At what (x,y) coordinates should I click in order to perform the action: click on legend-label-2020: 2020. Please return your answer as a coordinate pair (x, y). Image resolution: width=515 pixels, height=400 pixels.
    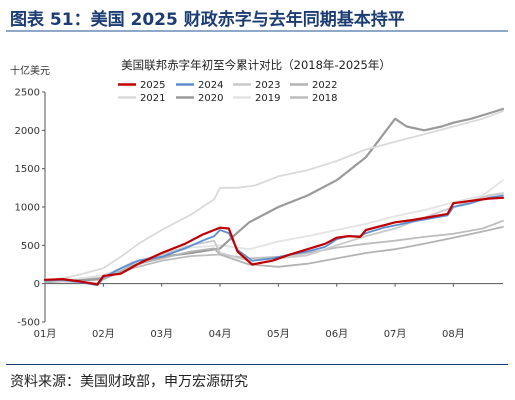
    Looking at the image, I should click on (210, 98).